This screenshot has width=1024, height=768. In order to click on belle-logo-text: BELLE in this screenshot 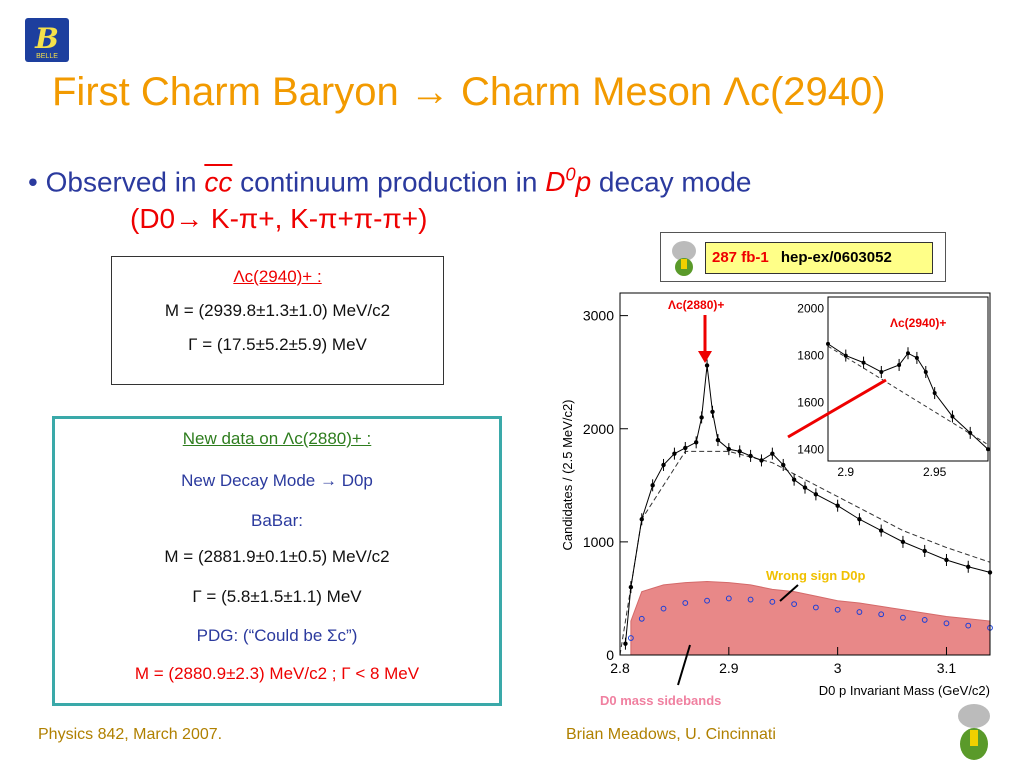, I will do `click(47, 56)`.